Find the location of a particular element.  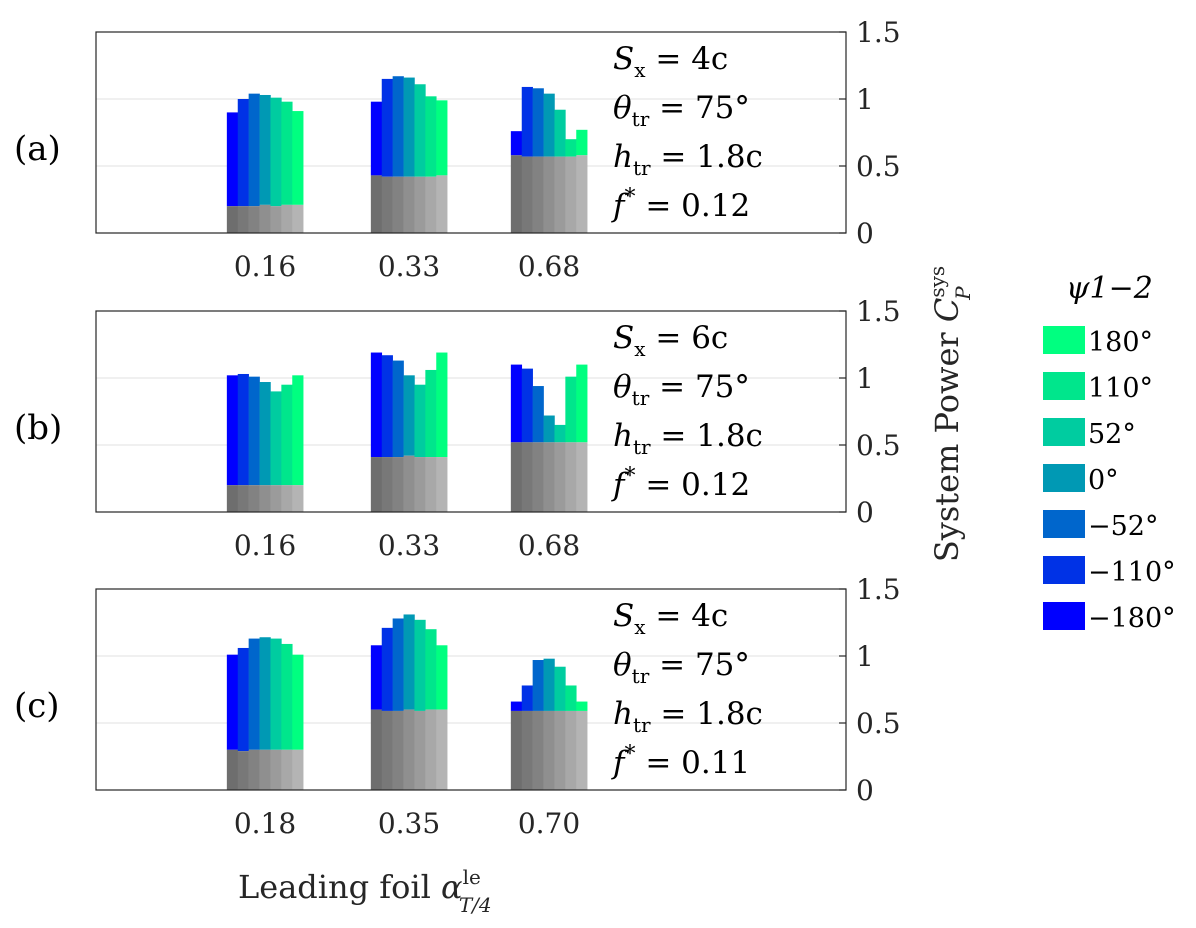

legend: ψ1−2 180° 110° 52° 0° −52° −110° −180° is located at coordinates (1109, 452).